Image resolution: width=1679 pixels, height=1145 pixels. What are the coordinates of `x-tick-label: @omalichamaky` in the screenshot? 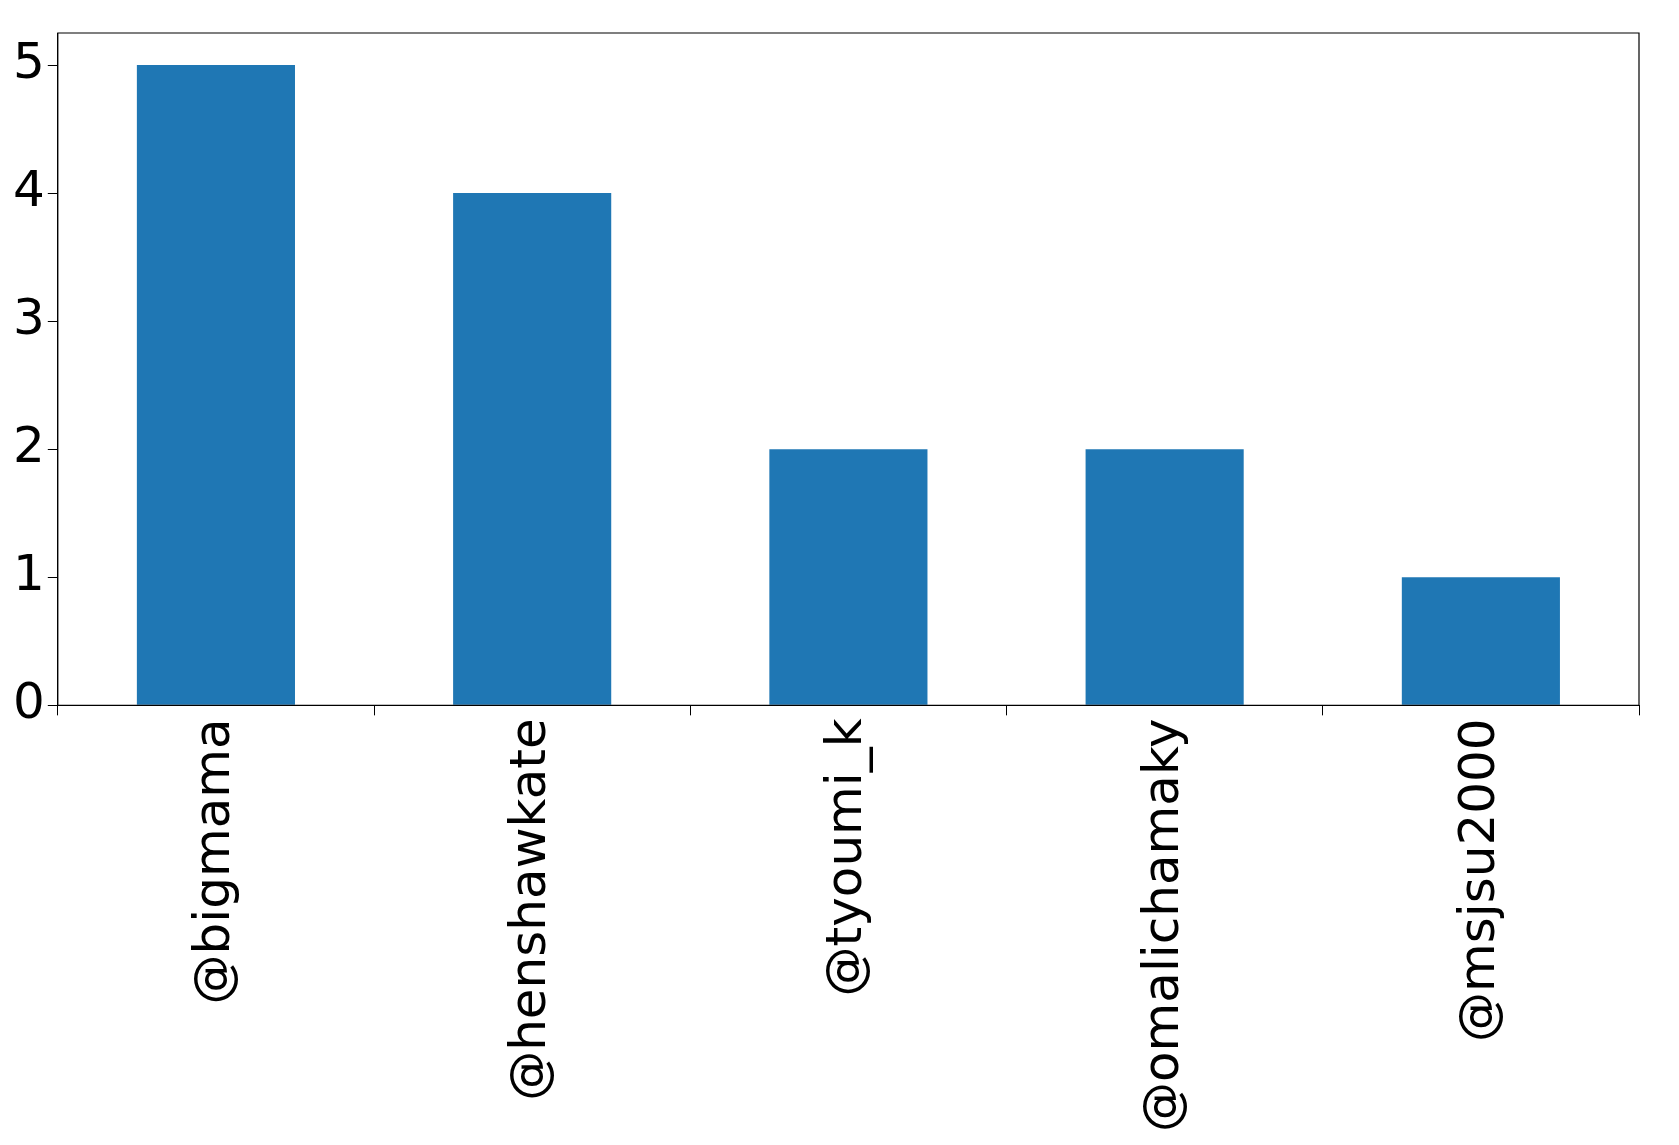 It's located at (1160, 925).